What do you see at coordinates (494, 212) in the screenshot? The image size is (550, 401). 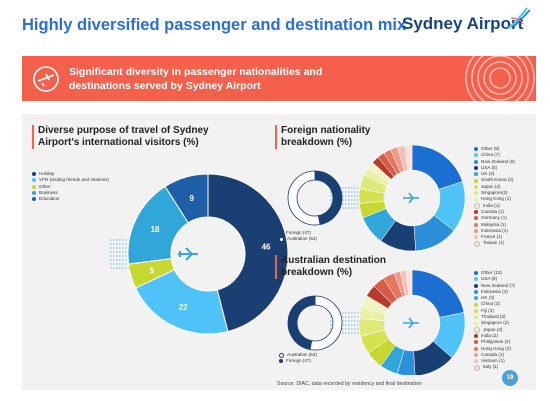 I see `legend-item: Canada (1)` at bounding box center [494, 212].